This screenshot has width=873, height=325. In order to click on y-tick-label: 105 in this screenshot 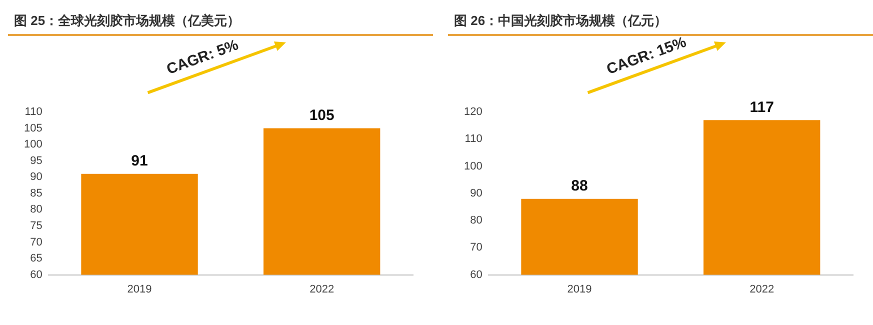, I will do `click(33, 128)`.